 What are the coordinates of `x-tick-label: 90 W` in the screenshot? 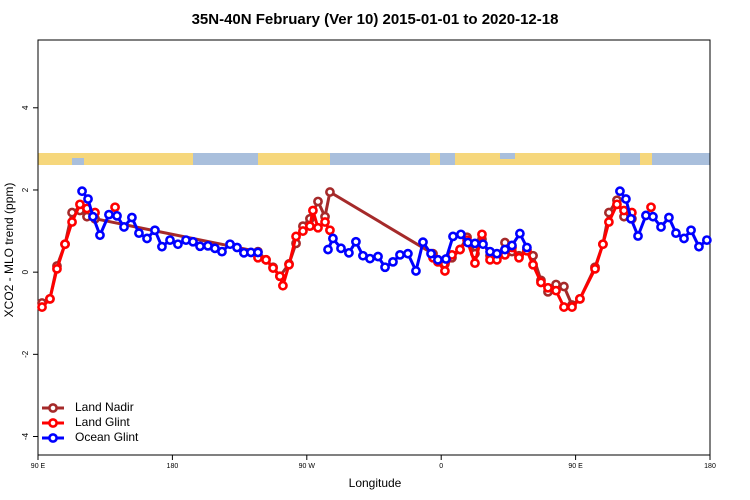 It's located at (307, 466).